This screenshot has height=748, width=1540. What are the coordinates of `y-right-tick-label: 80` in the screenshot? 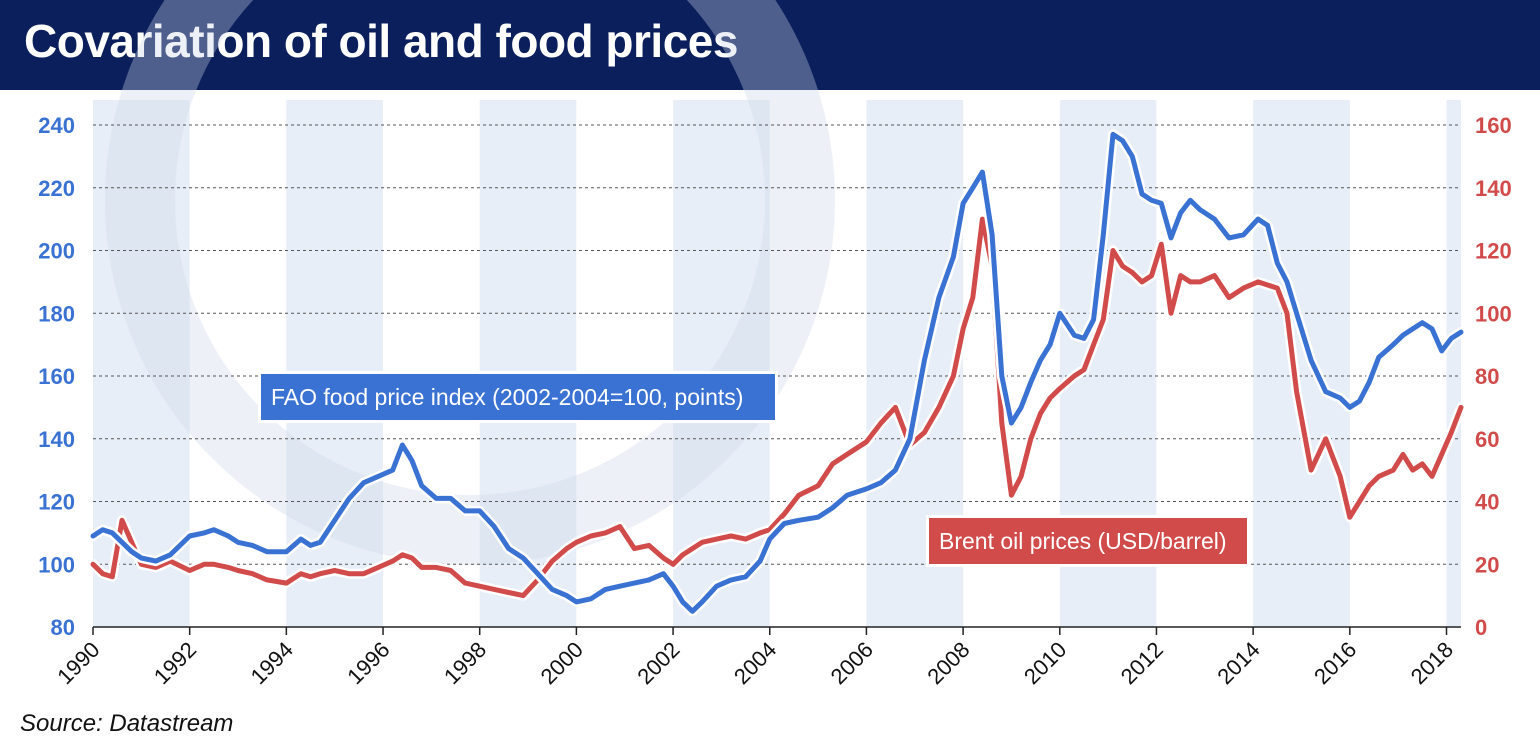 It's located at (1487, 376).